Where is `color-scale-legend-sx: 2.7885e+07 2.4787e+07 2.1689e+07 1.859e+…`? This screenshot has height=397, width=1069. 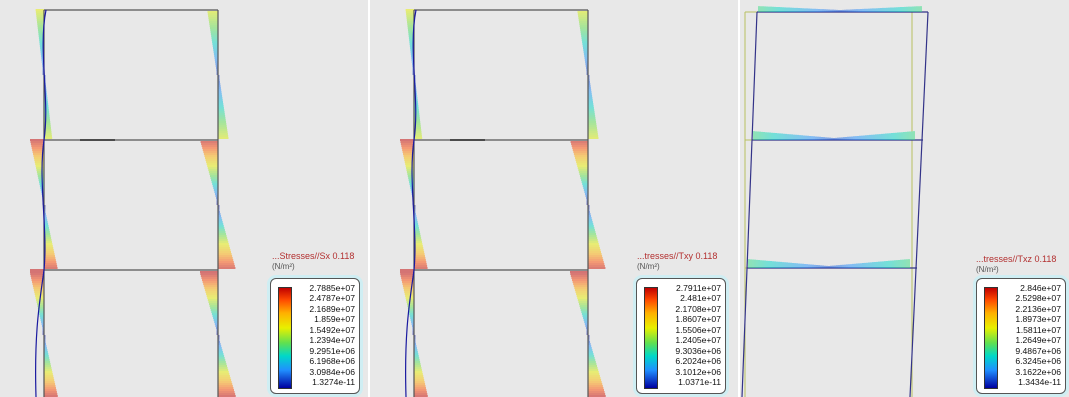 color-scale-legend-sx: 2.7885e+07 2.4787e+07 2.1689e+07 1.859e+… is located at coordinates (315, 336).